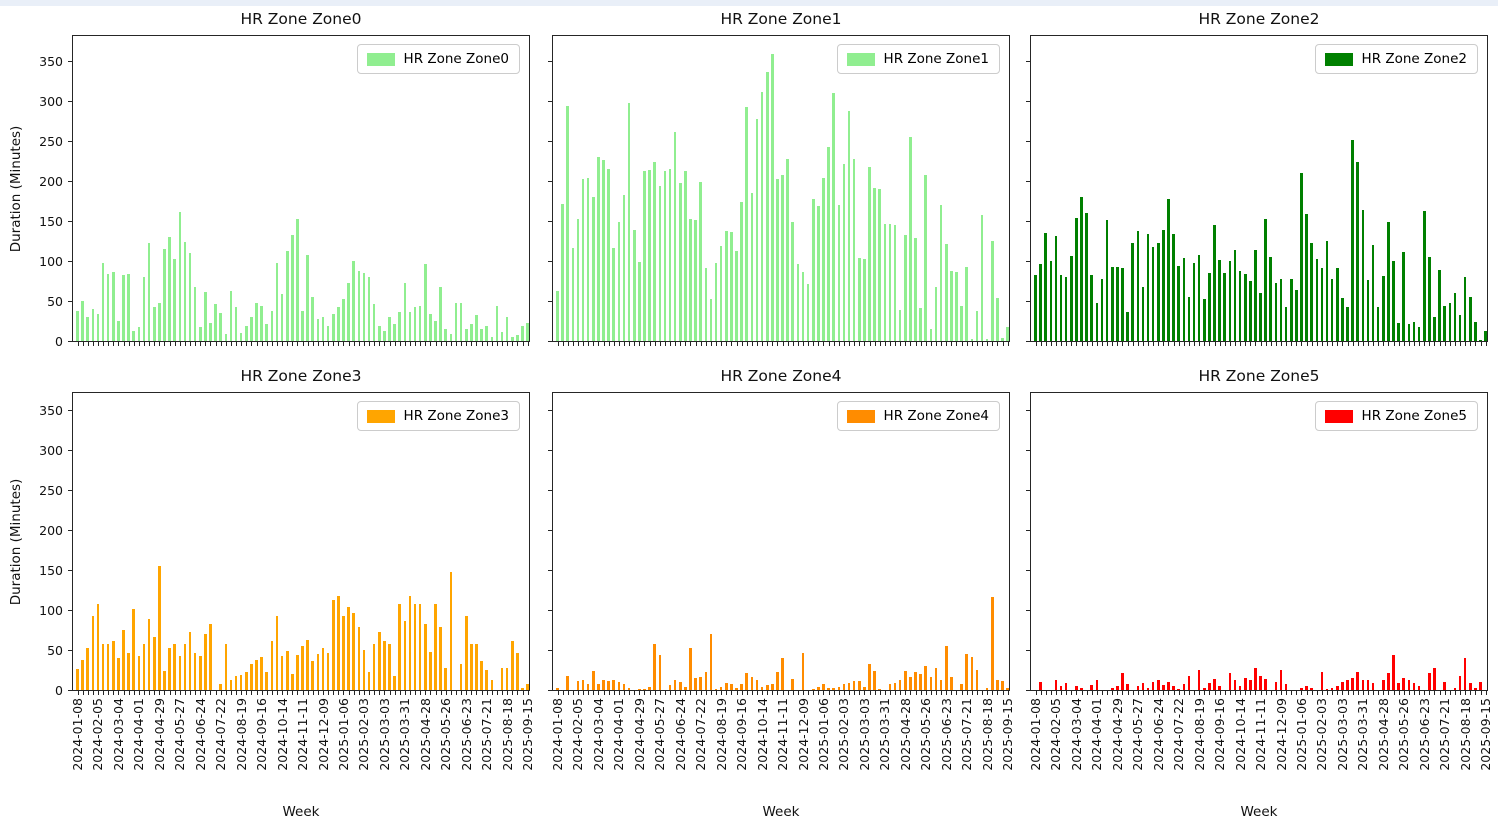 The image size is (1498, 840). I want to click on x-tick-label: 2024-01-08, so click(1035, 734).